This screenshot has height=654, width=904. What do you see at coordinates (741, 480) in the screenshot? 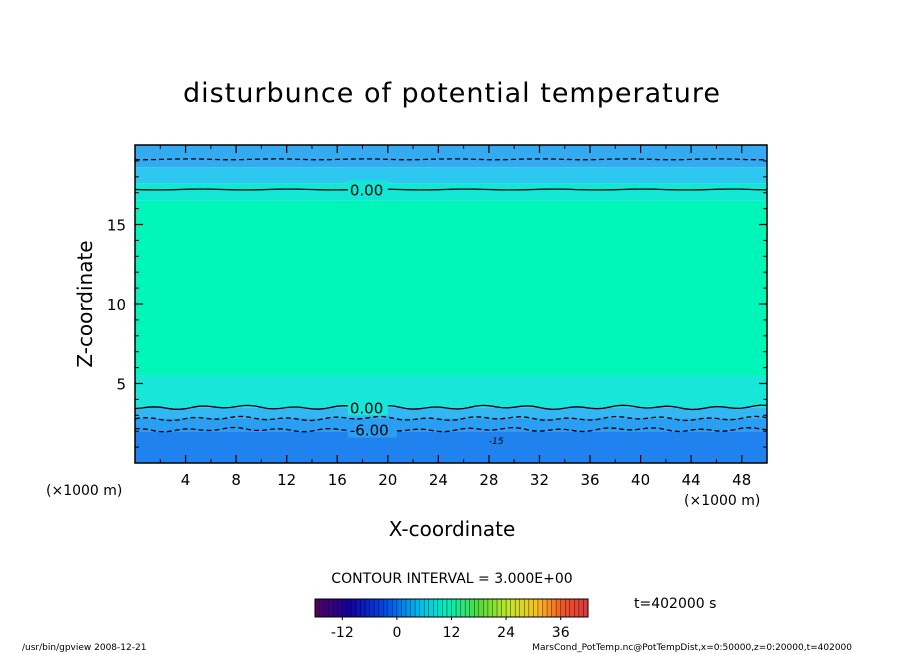
I see `x-tick-label-11: 48` at bounding box center [741, 480].